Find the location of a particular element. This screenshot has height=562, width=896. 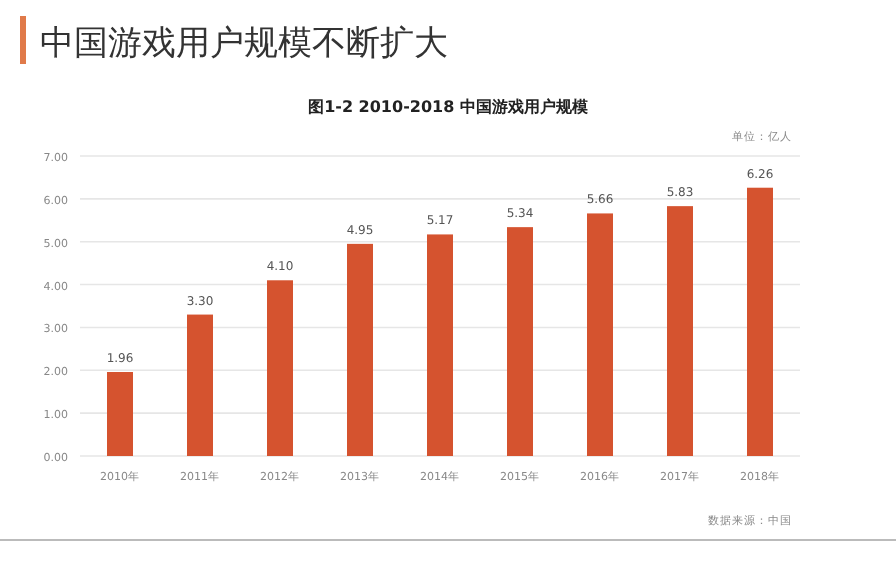

chart-title: 中国游戏用户规模不断扩大 is located at coordinates (244, 44).